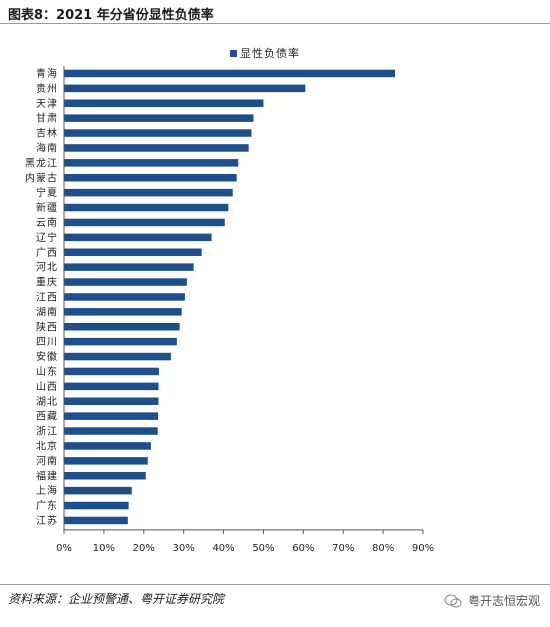 This screenshot has height=627, width=550. I want to click on category-label: 甘肃, so click(47, 118).